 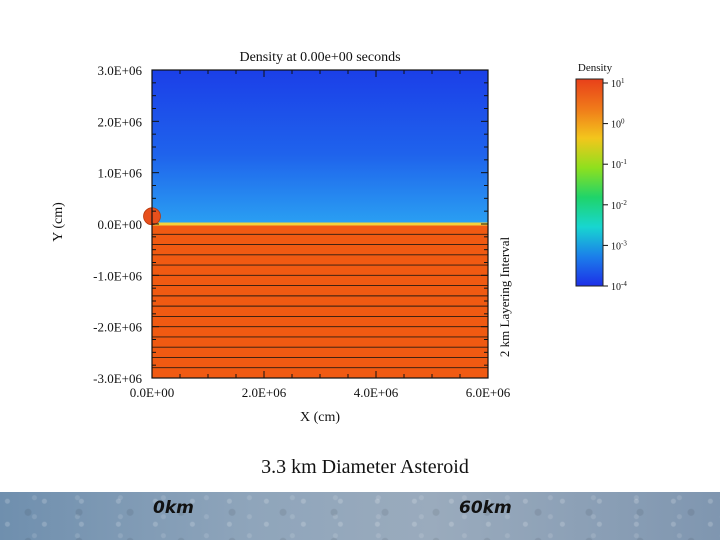 I want to click on x-axis-ticks: 0.0E+00 2.0E+06 4.0E+06 6.0E+06, so click(x=320, y=392).